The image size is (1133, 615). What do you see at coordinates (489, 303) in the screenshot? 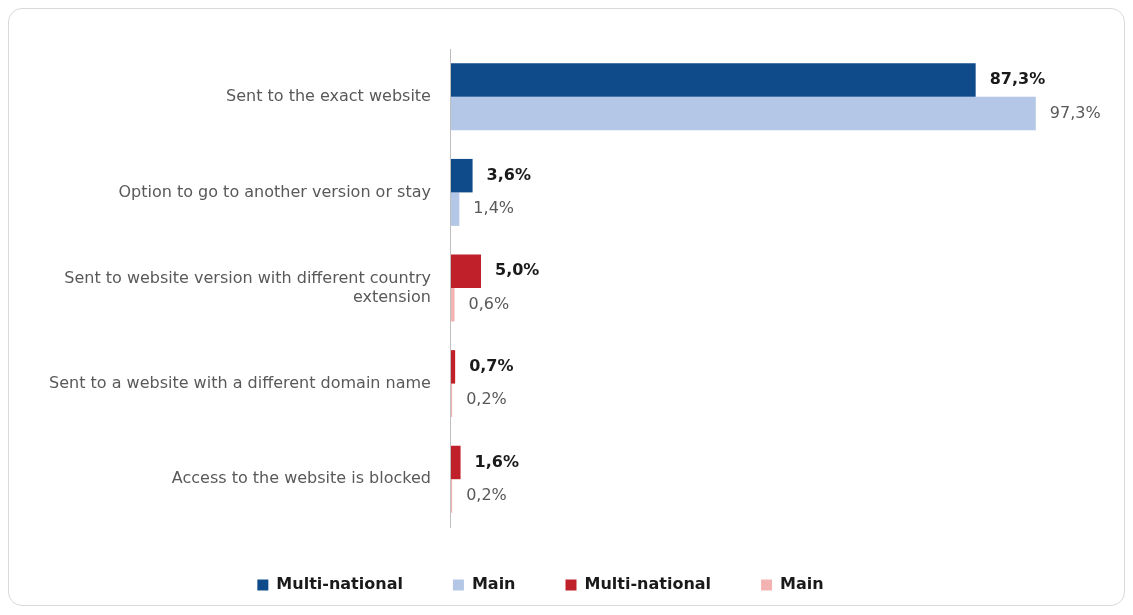
I see `data-label: 0,6%` at bounding box center [489, 303].